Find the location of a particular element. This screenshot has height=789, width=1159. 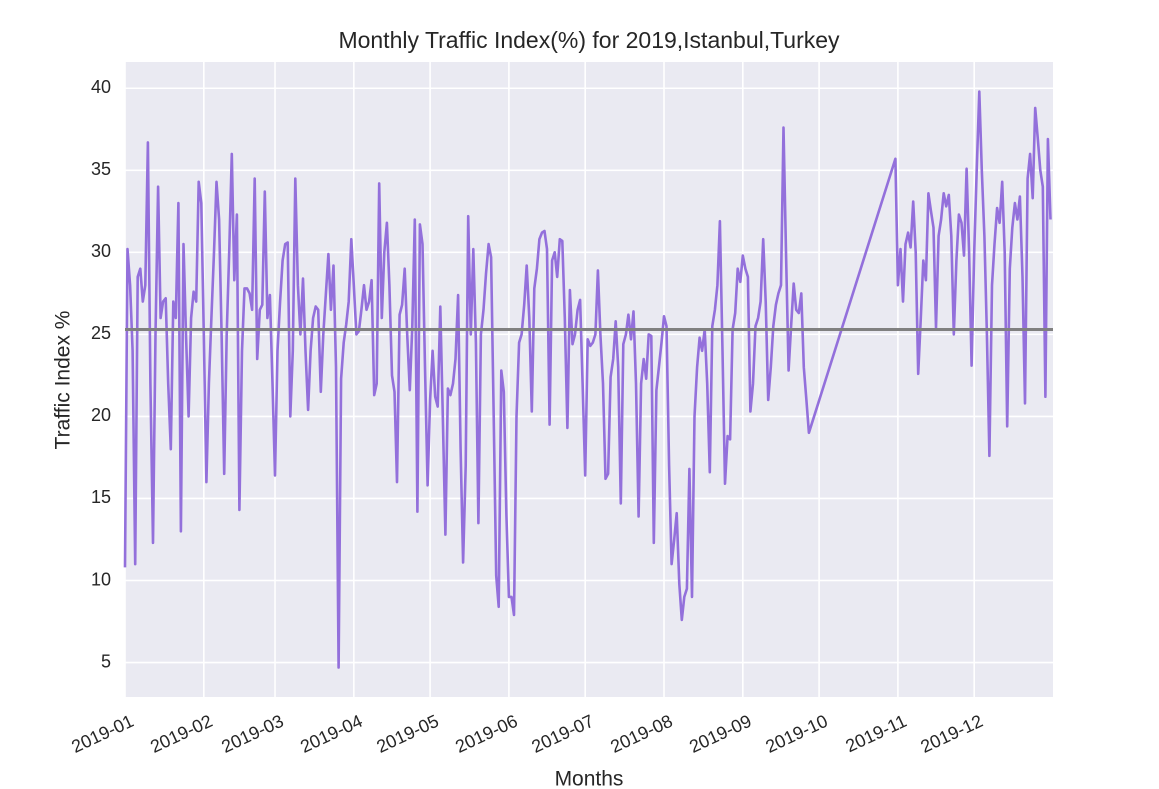

y-tick-label: 25 is located at coordinates (101, 333).